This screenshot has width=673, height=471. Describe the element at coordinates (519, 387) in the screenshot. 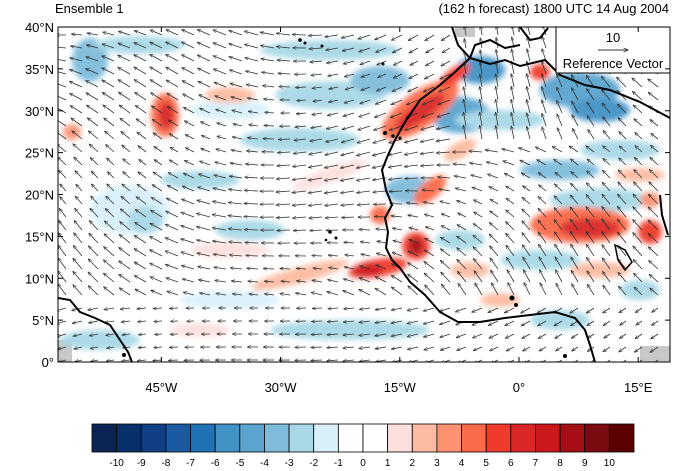

I see `lon-label: 0°` at that location.